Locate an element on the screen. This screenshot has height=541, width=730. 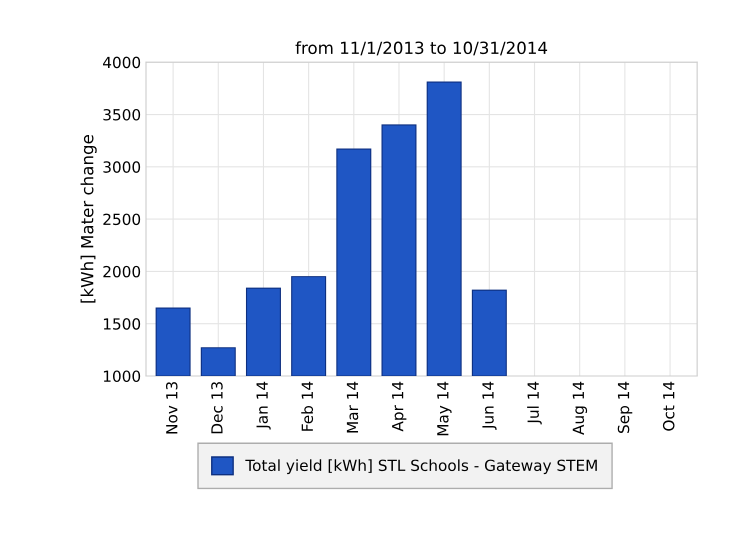
x-tick-label: Jun 14 is located at coordinates (489, 406).